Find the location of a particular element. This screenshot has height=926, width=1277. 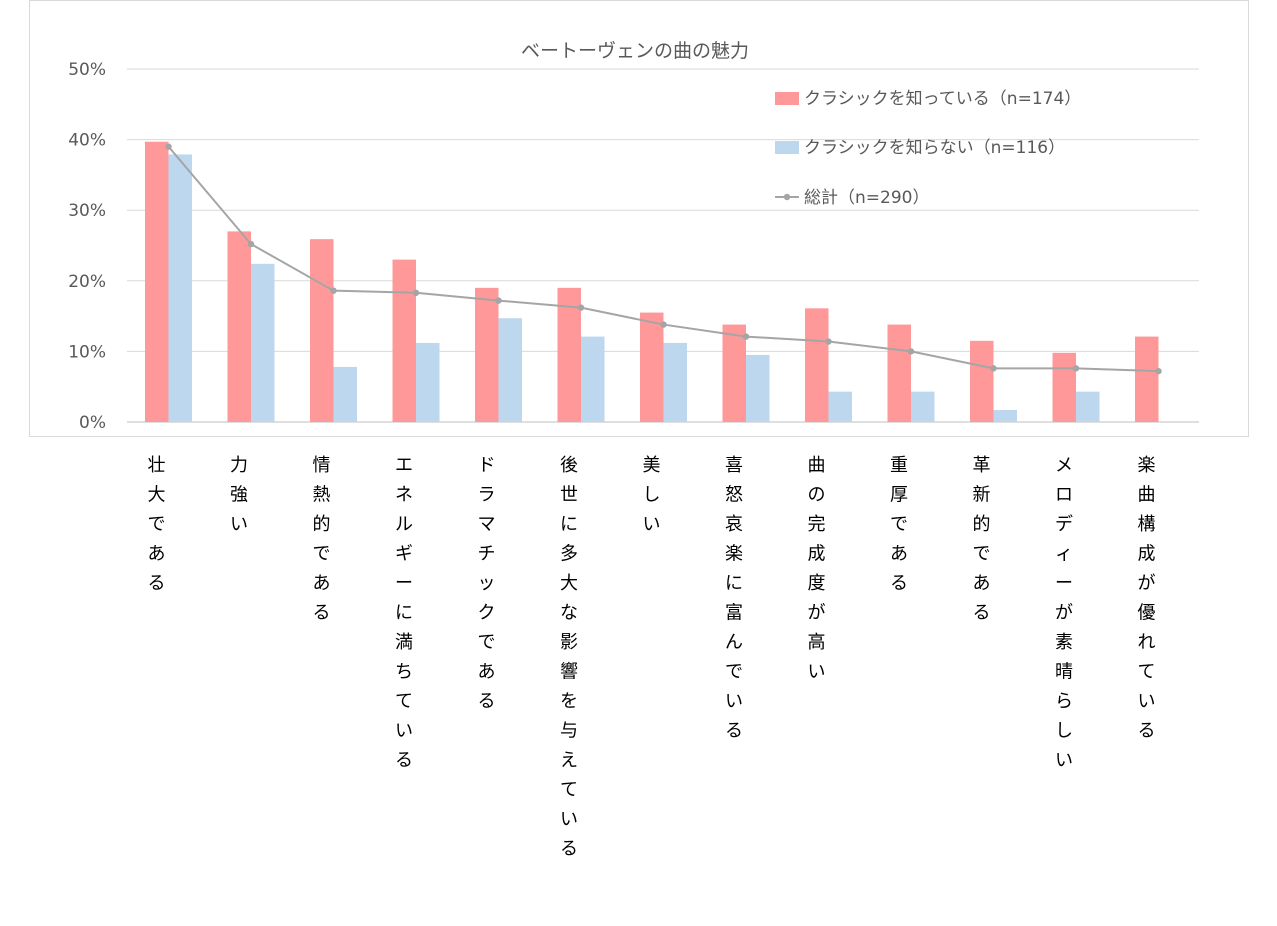

y-tick-label: 50% is located at coordinates (87, 70).